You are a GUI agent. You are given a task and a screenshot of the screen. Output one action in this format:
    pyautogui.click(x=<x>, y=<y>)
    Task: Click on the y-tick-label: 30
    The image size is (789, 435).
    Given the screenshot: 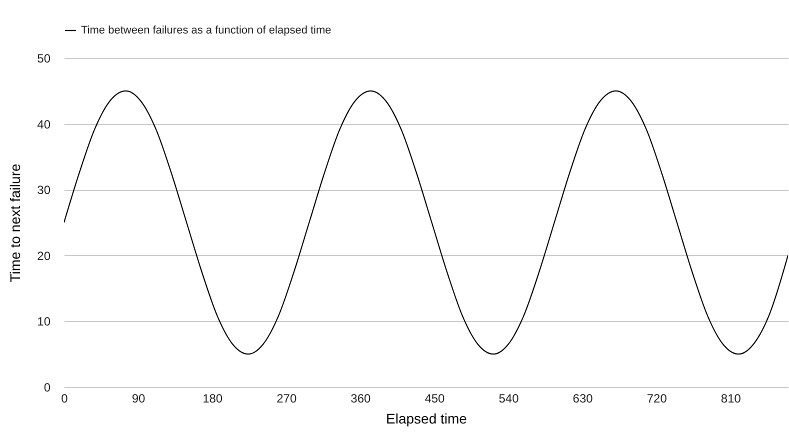 What is the action you would take?
    pyautogui.click(x=44, y=190)
    